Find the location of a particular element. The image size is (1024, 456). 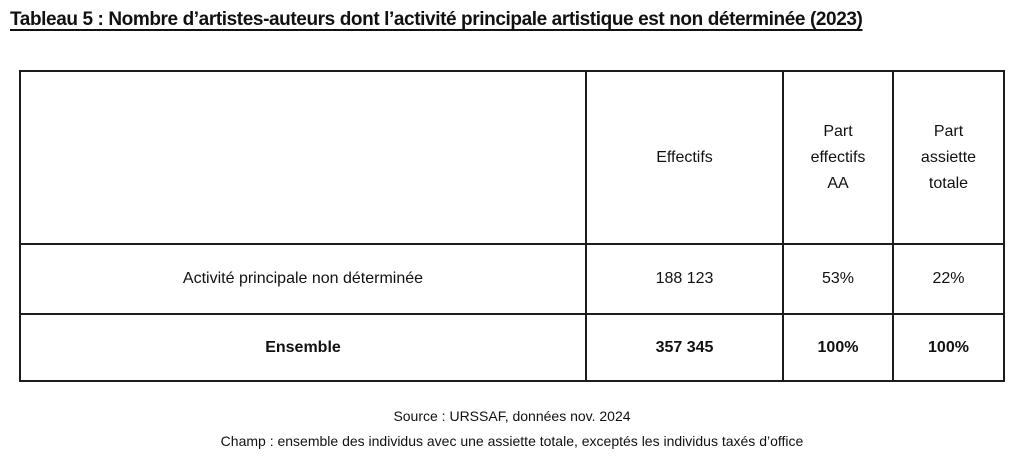

header-cell-part-assiette-totale: Part assiette totale is located at coordinates (948, 157).